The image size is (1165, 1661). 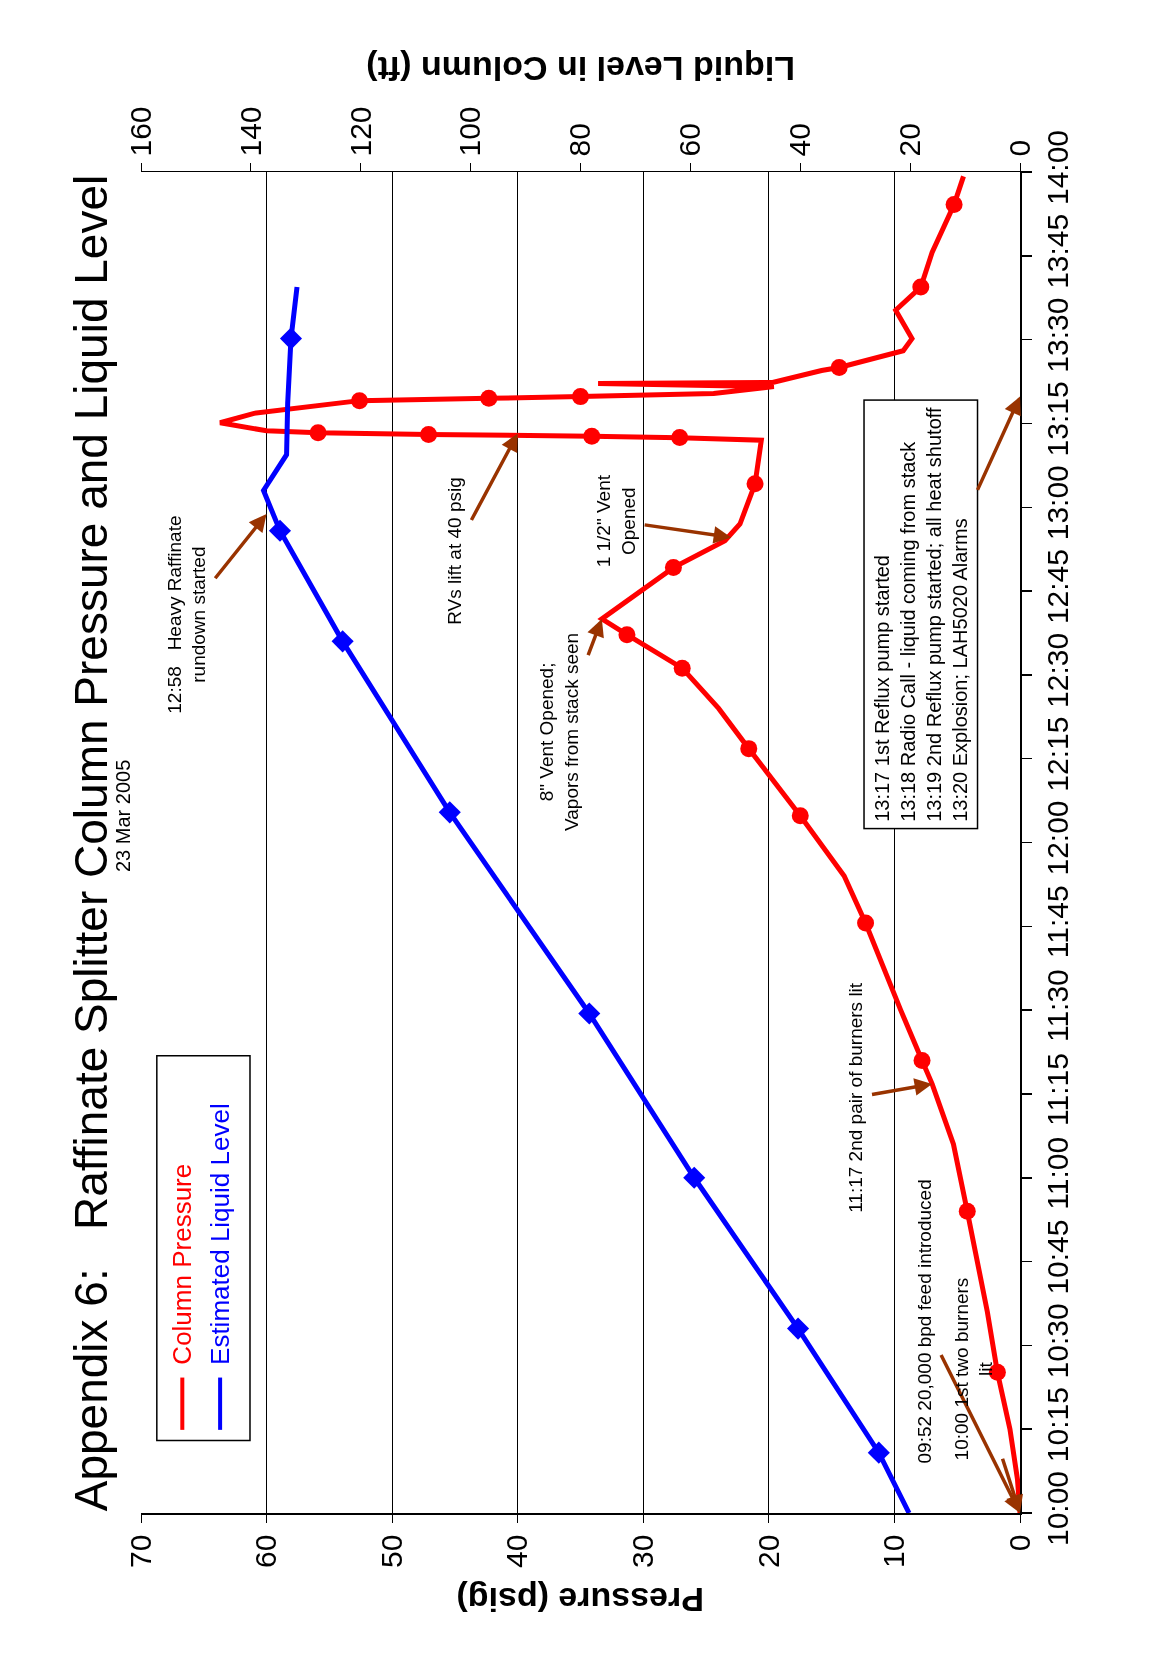 I want to click on x-tick-label: 50, so click(x=391, y=1551).